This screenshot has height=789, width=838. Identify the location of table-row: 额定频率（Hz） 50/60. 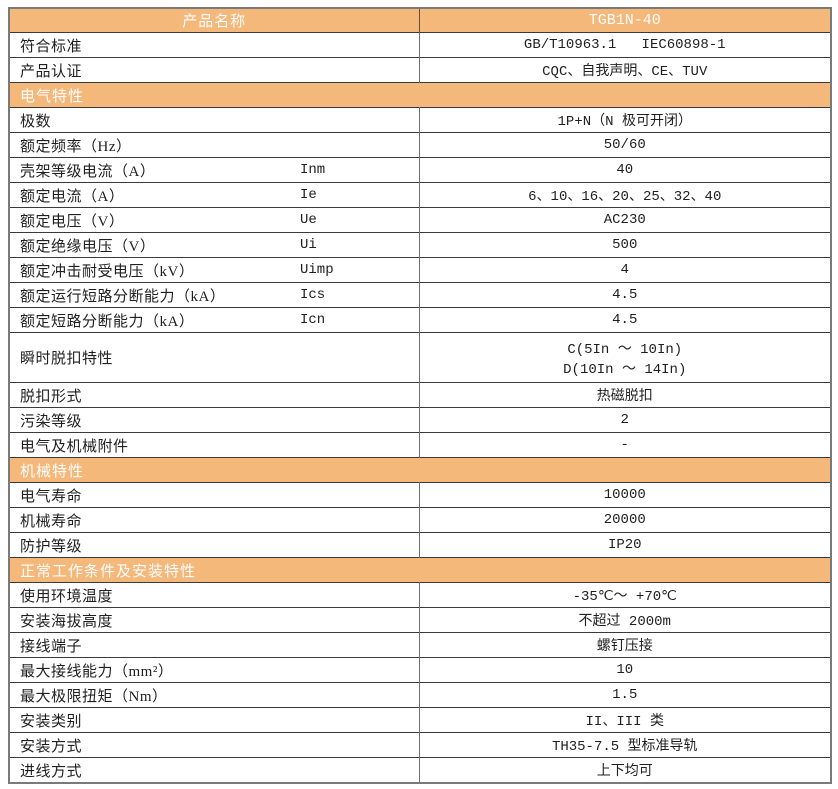
(420, 145).